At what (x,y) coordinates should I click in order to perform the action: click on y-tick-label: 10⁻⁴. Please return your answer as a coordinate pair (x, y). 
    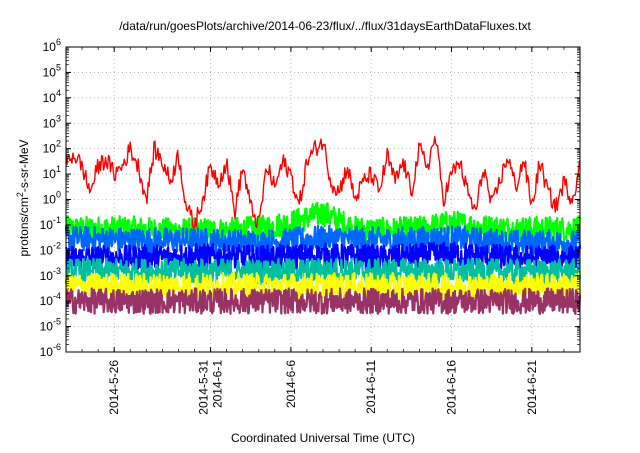
    Looking at the image, I should click on (50, 299).